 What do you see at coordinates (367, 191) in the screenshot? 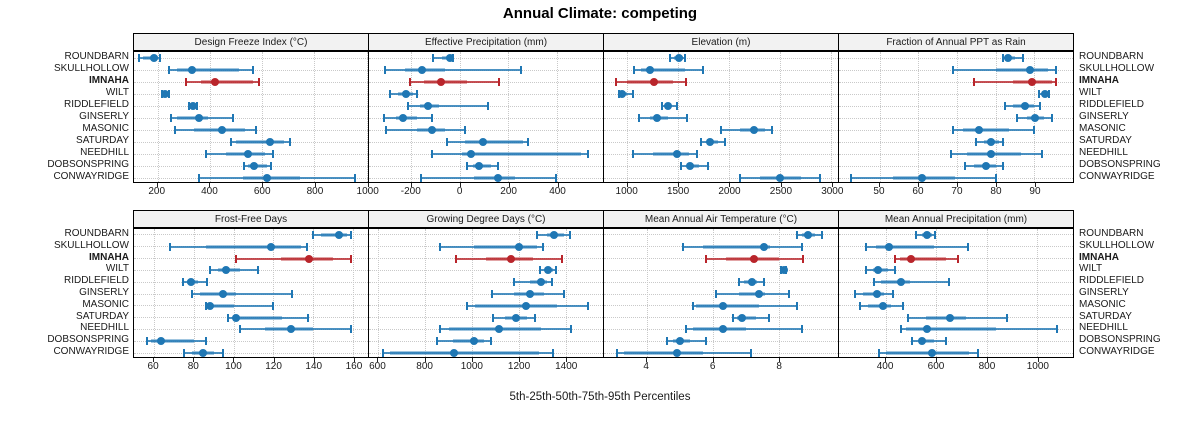
I see `tick-label: 1000` at bounding box center [367, 191].